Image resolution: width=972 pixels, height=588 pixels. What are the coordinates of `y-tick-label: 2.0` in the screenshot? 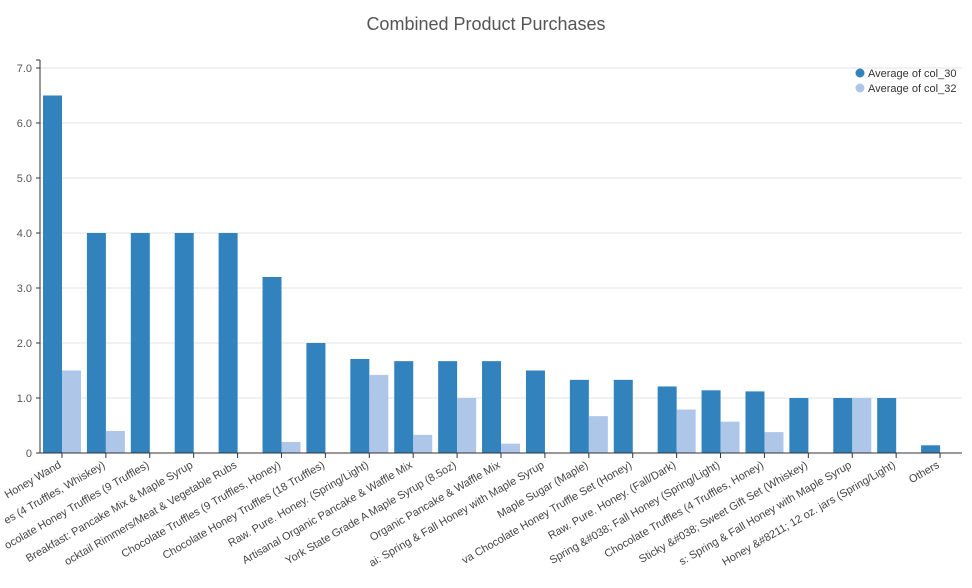 It's located at (24, 344).